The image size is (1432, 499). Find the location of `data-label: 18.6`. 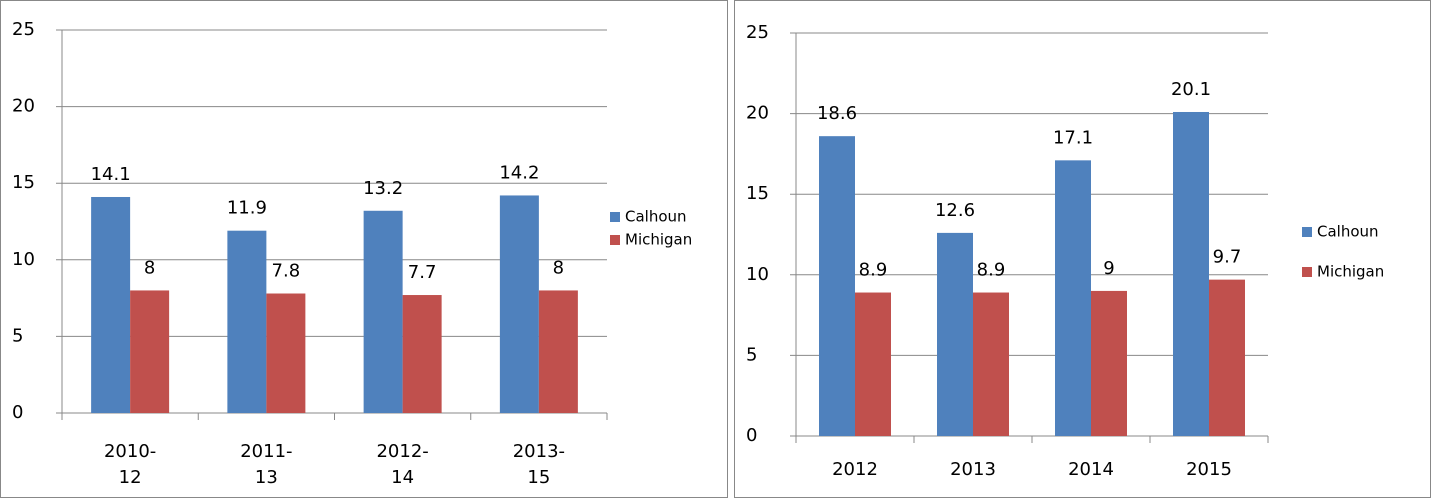

data-label: 18.6 is located at coordinates (837, 113).